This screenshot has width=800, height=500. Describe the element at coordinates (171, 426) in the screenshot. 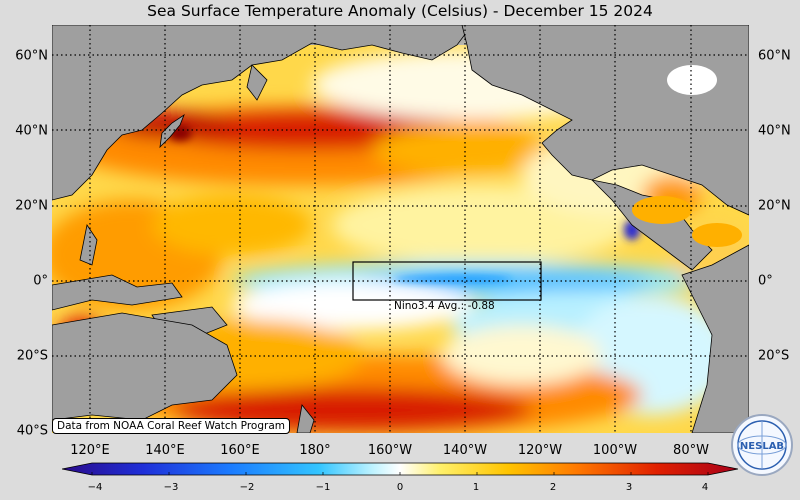

I see `data-credit: Data from NOAA Coral Reef Watch Program` at that location.